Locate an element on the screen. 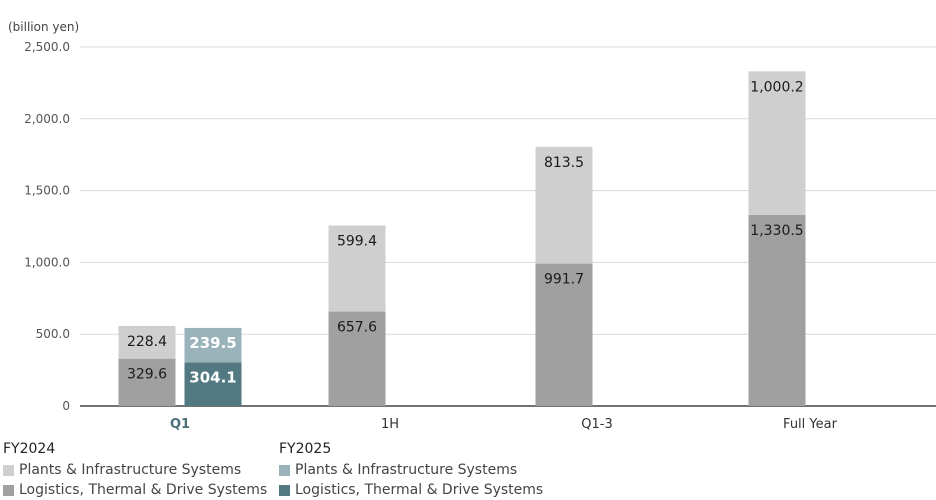 The width and height of the screenshot is (936, 500). data-label: 991.7 is located at coordinates (564, 280).